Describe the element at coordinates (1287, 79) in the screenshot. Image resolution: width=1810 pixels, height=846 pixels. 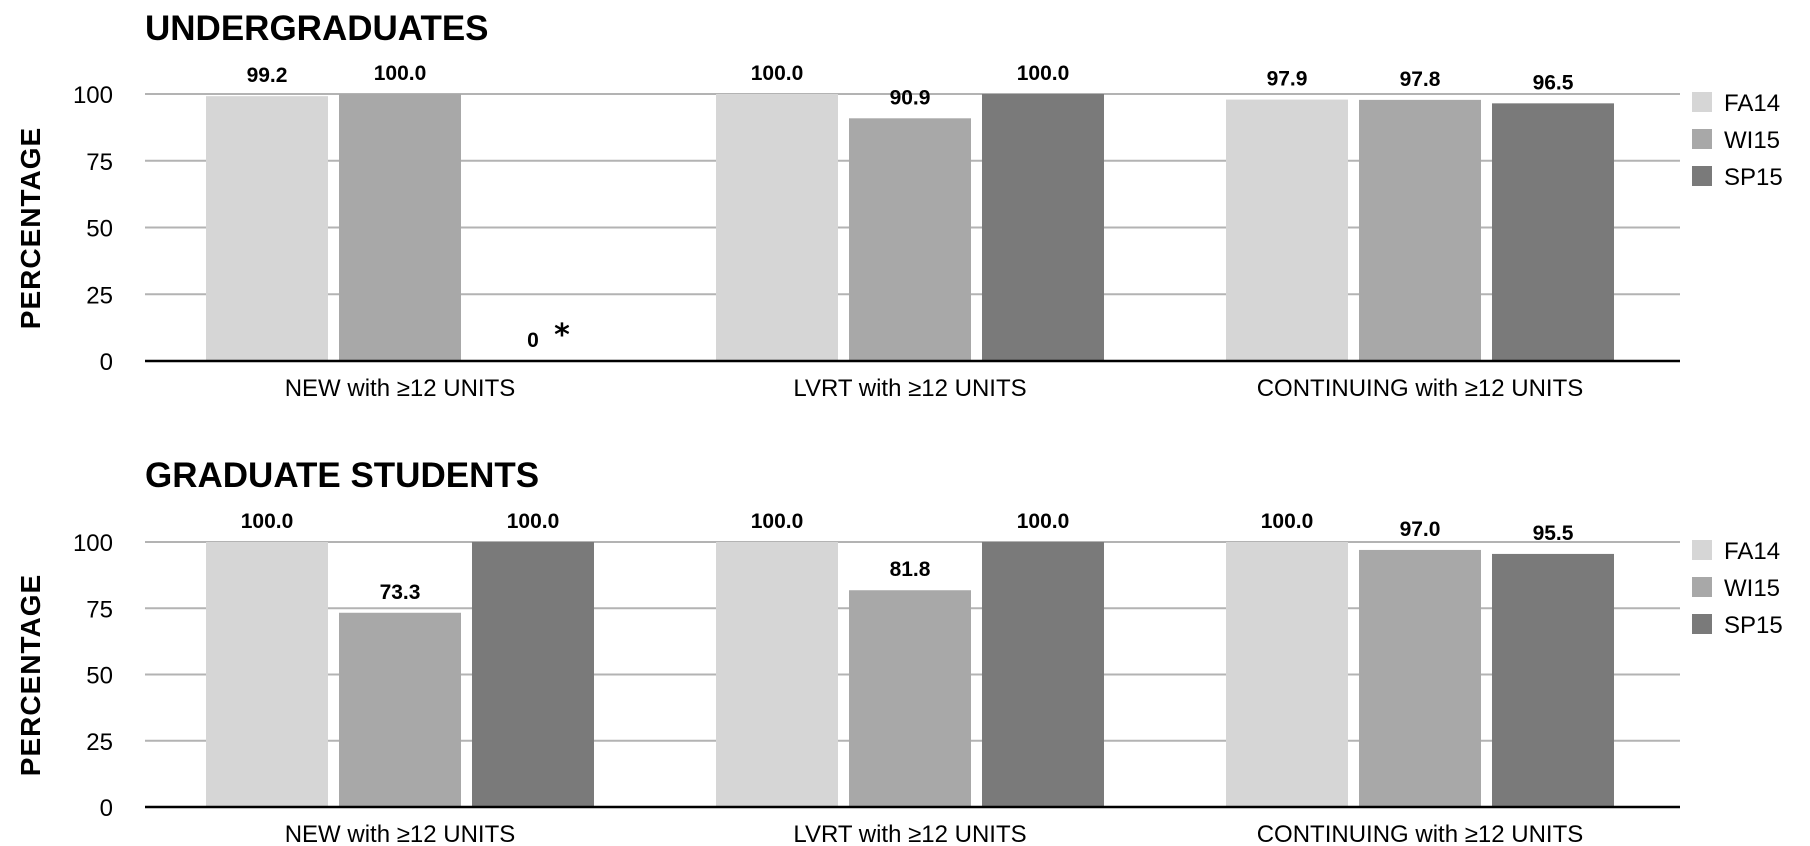
I see `data-label: 97.9` at that location.